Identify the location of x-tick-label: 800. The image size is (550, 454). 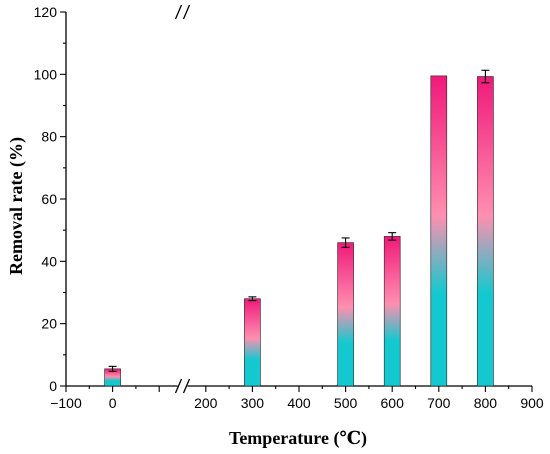
(486, 403).